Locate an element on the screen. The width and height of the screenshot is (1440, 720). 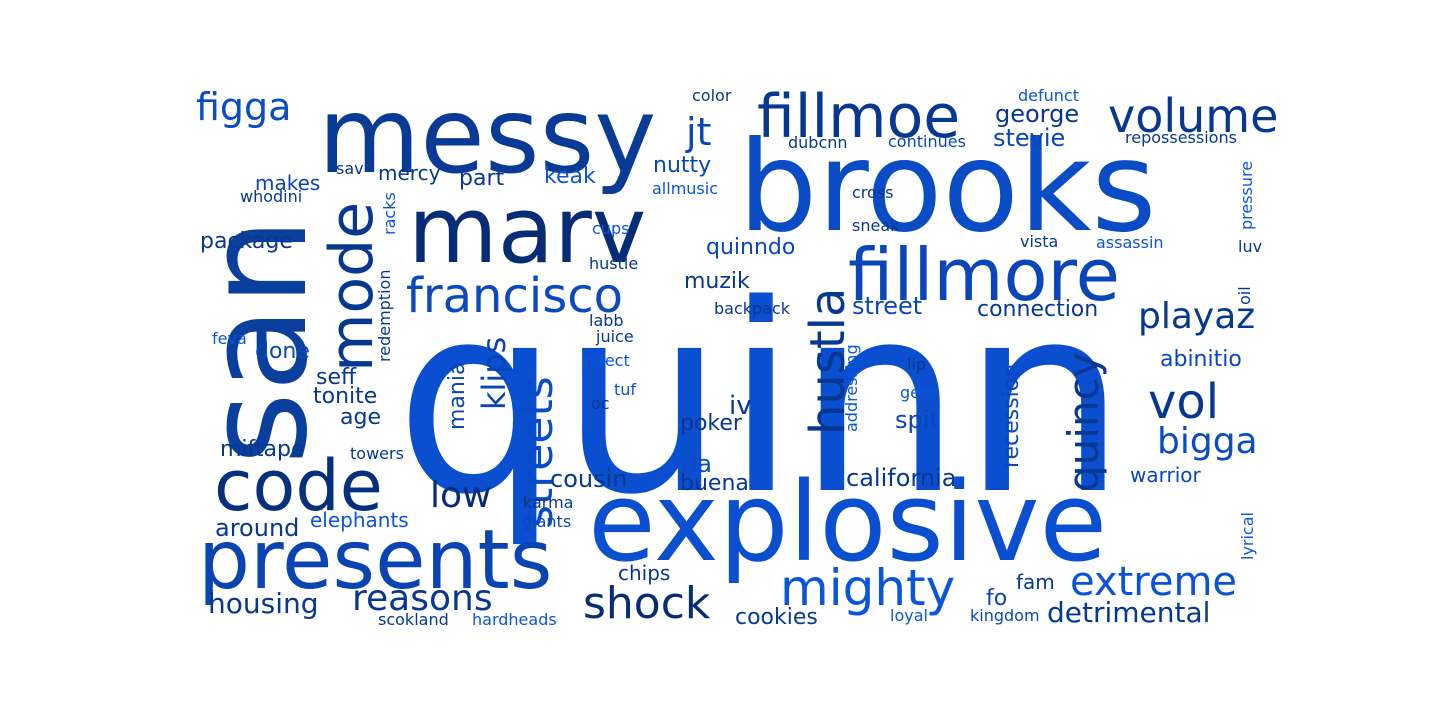
word-gets: gets is located at coordinates (917, 392).